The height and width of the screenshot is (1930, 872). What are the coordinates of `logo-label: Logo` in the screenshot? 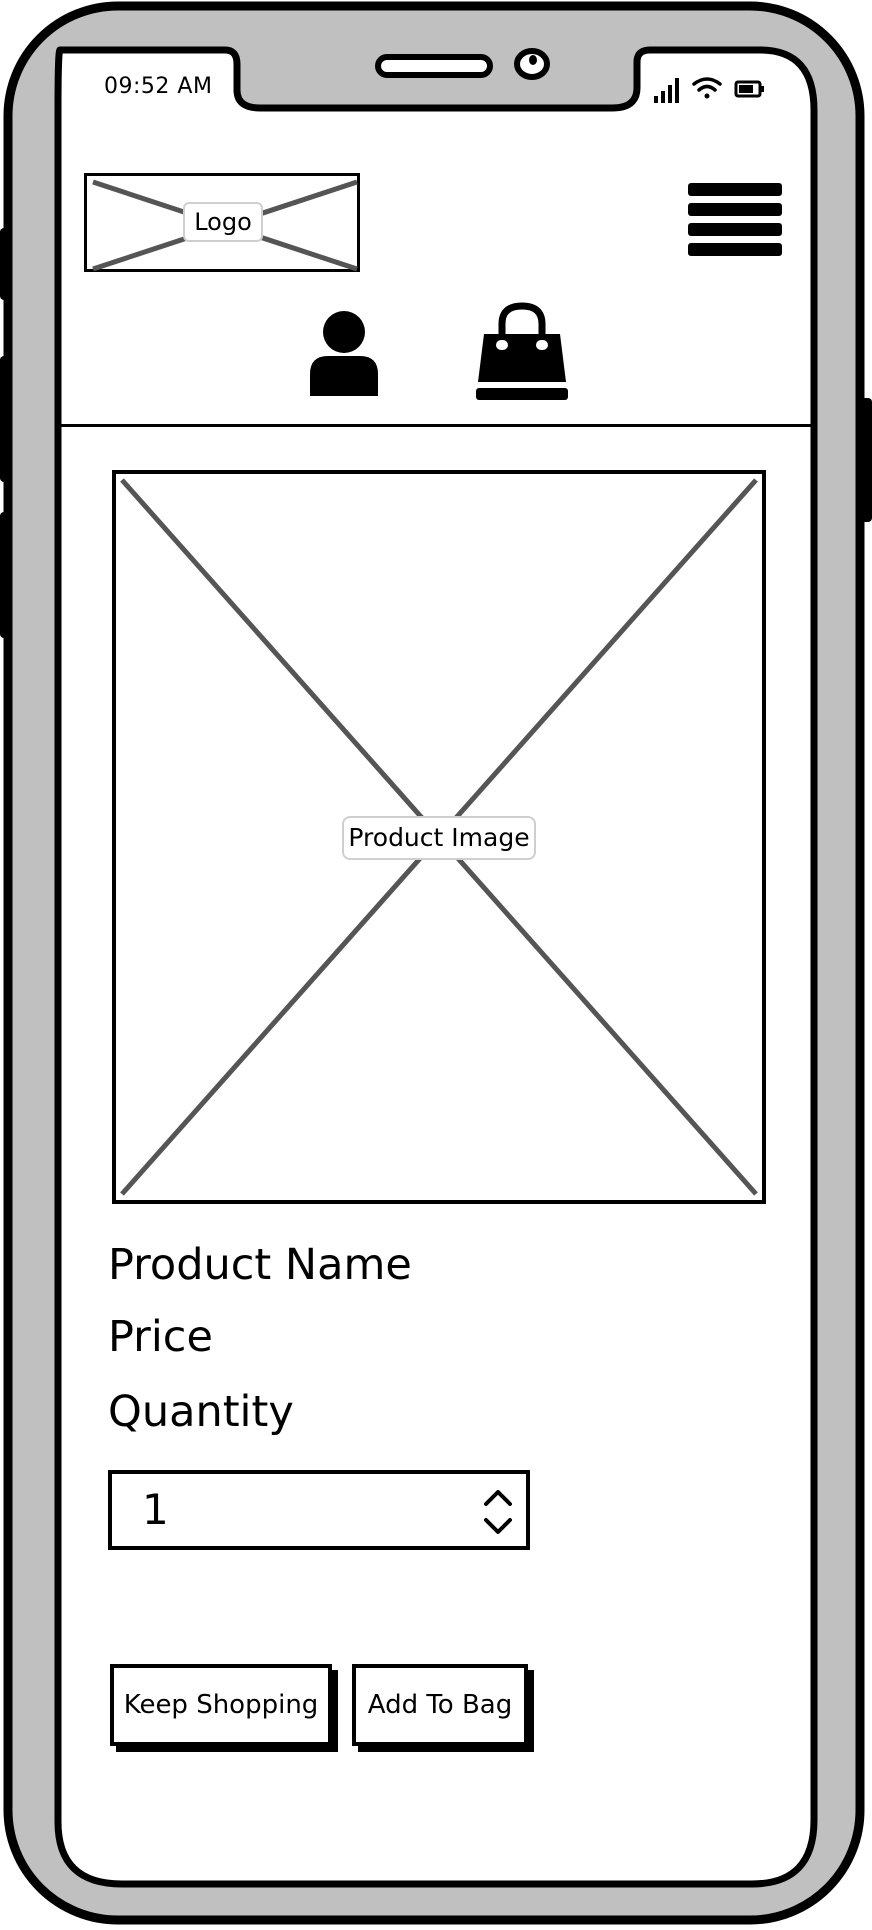 It's located at (223, 222).